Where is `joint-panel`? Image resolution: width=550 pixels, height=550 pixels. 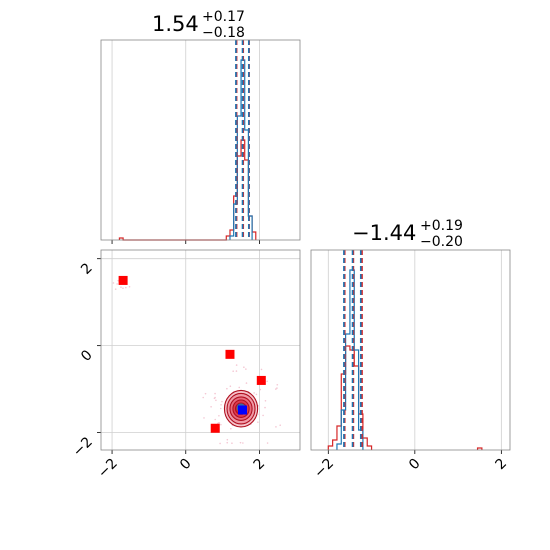 joint-panel is located at coordinates (199, 351).